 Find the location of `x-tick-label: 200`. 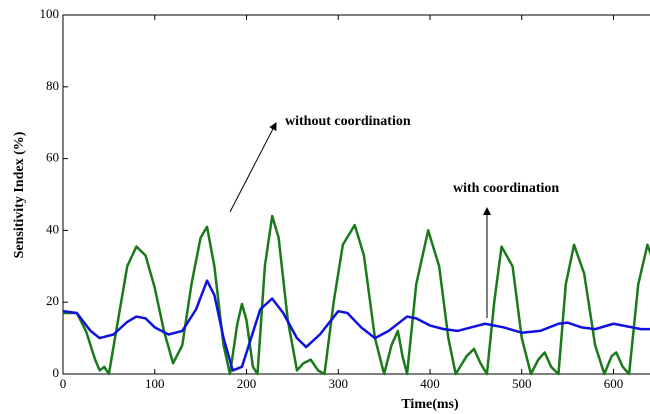

x-tick-label: 200 is located at coordinates (247, 383).